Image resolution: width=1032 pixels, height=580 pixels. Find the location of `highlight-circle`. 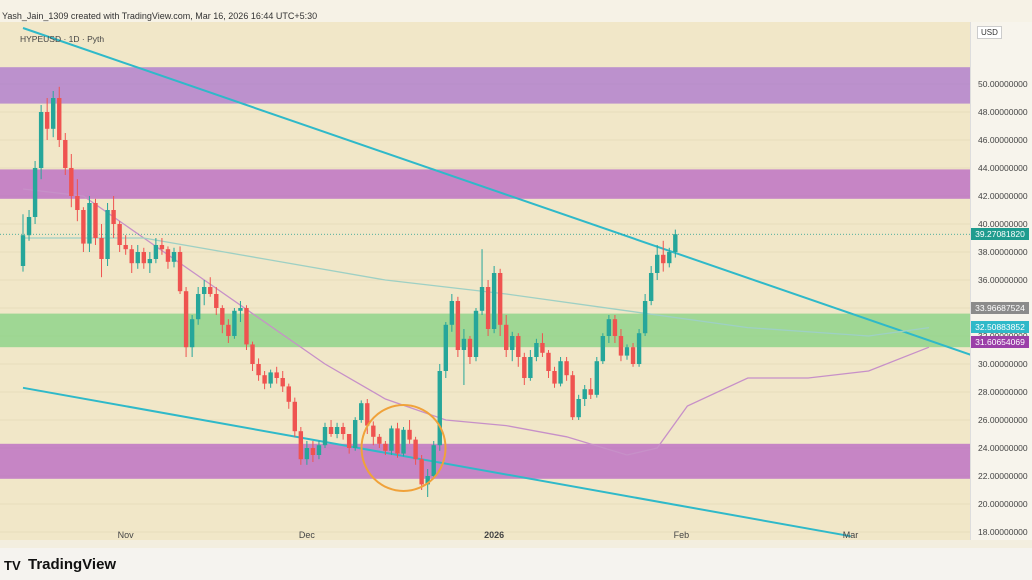

highlight-circle is located at coordinates (403, 448).